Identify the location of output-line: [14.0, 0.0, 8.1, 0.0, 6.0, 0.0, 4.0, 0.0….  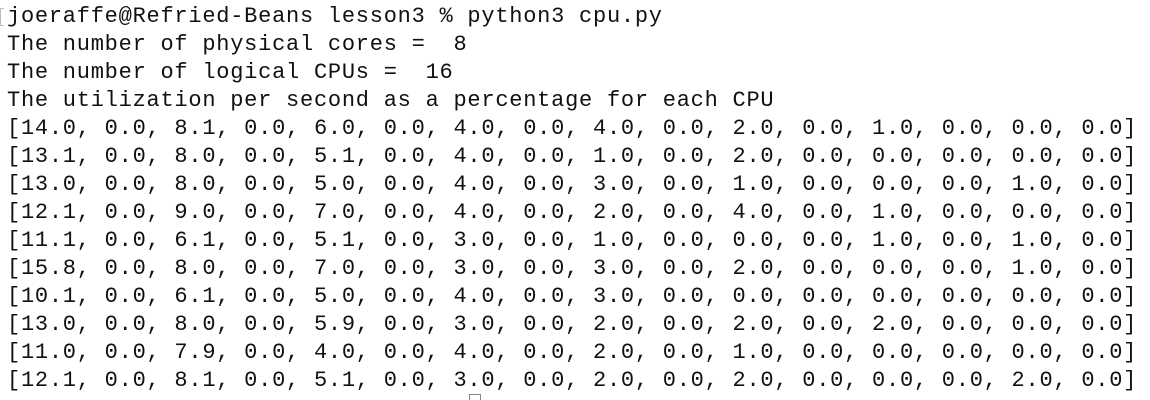
(572, 128).